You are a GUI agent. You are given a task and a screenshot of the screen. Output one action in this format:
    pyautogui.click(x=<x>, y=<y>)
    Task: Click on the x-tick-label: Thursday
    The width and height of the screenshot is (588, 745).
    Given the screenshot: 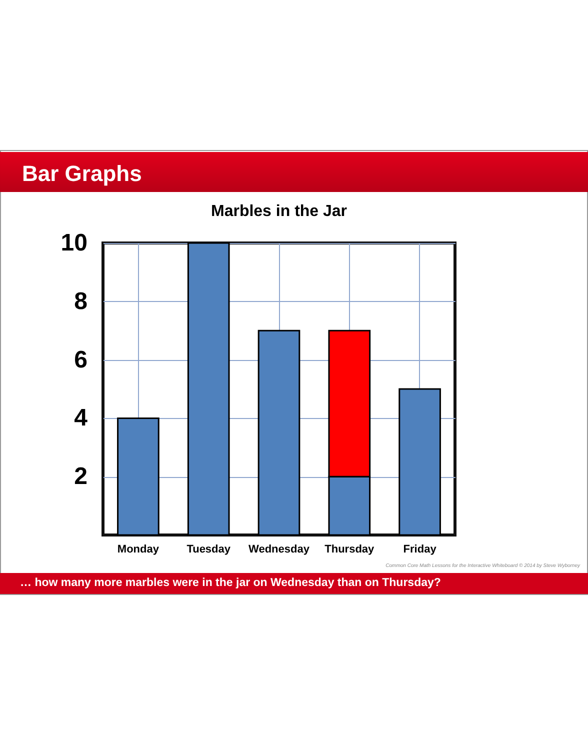 What is the action you would take?
    pyautogui.click(x=350, y=550)
    